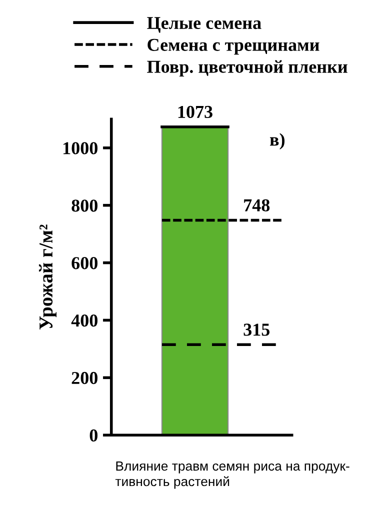  What do you see at coordinates (257, 330) in the screenshot?
I see `annotation: 315` at bounding box center [257, 330].